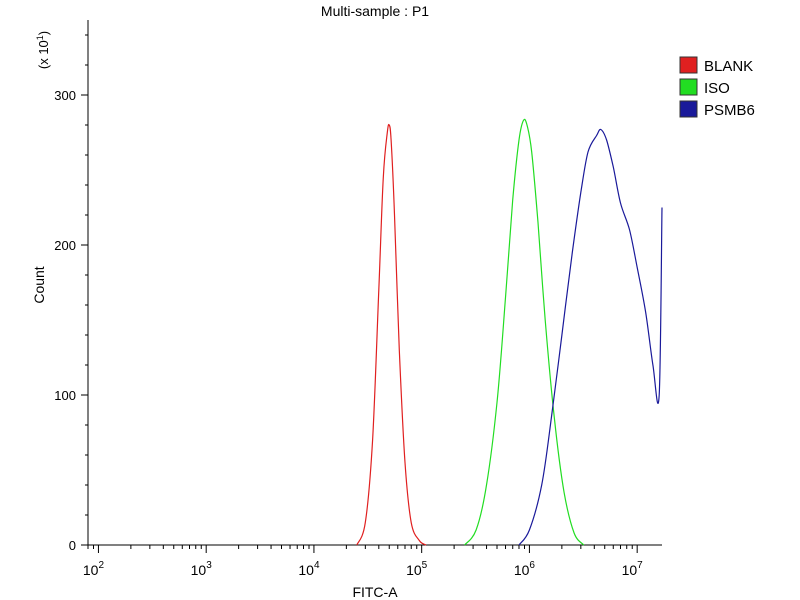 The image size is (800, 600). I want to click on legend-swatch-psmb6, so click(688, 109).